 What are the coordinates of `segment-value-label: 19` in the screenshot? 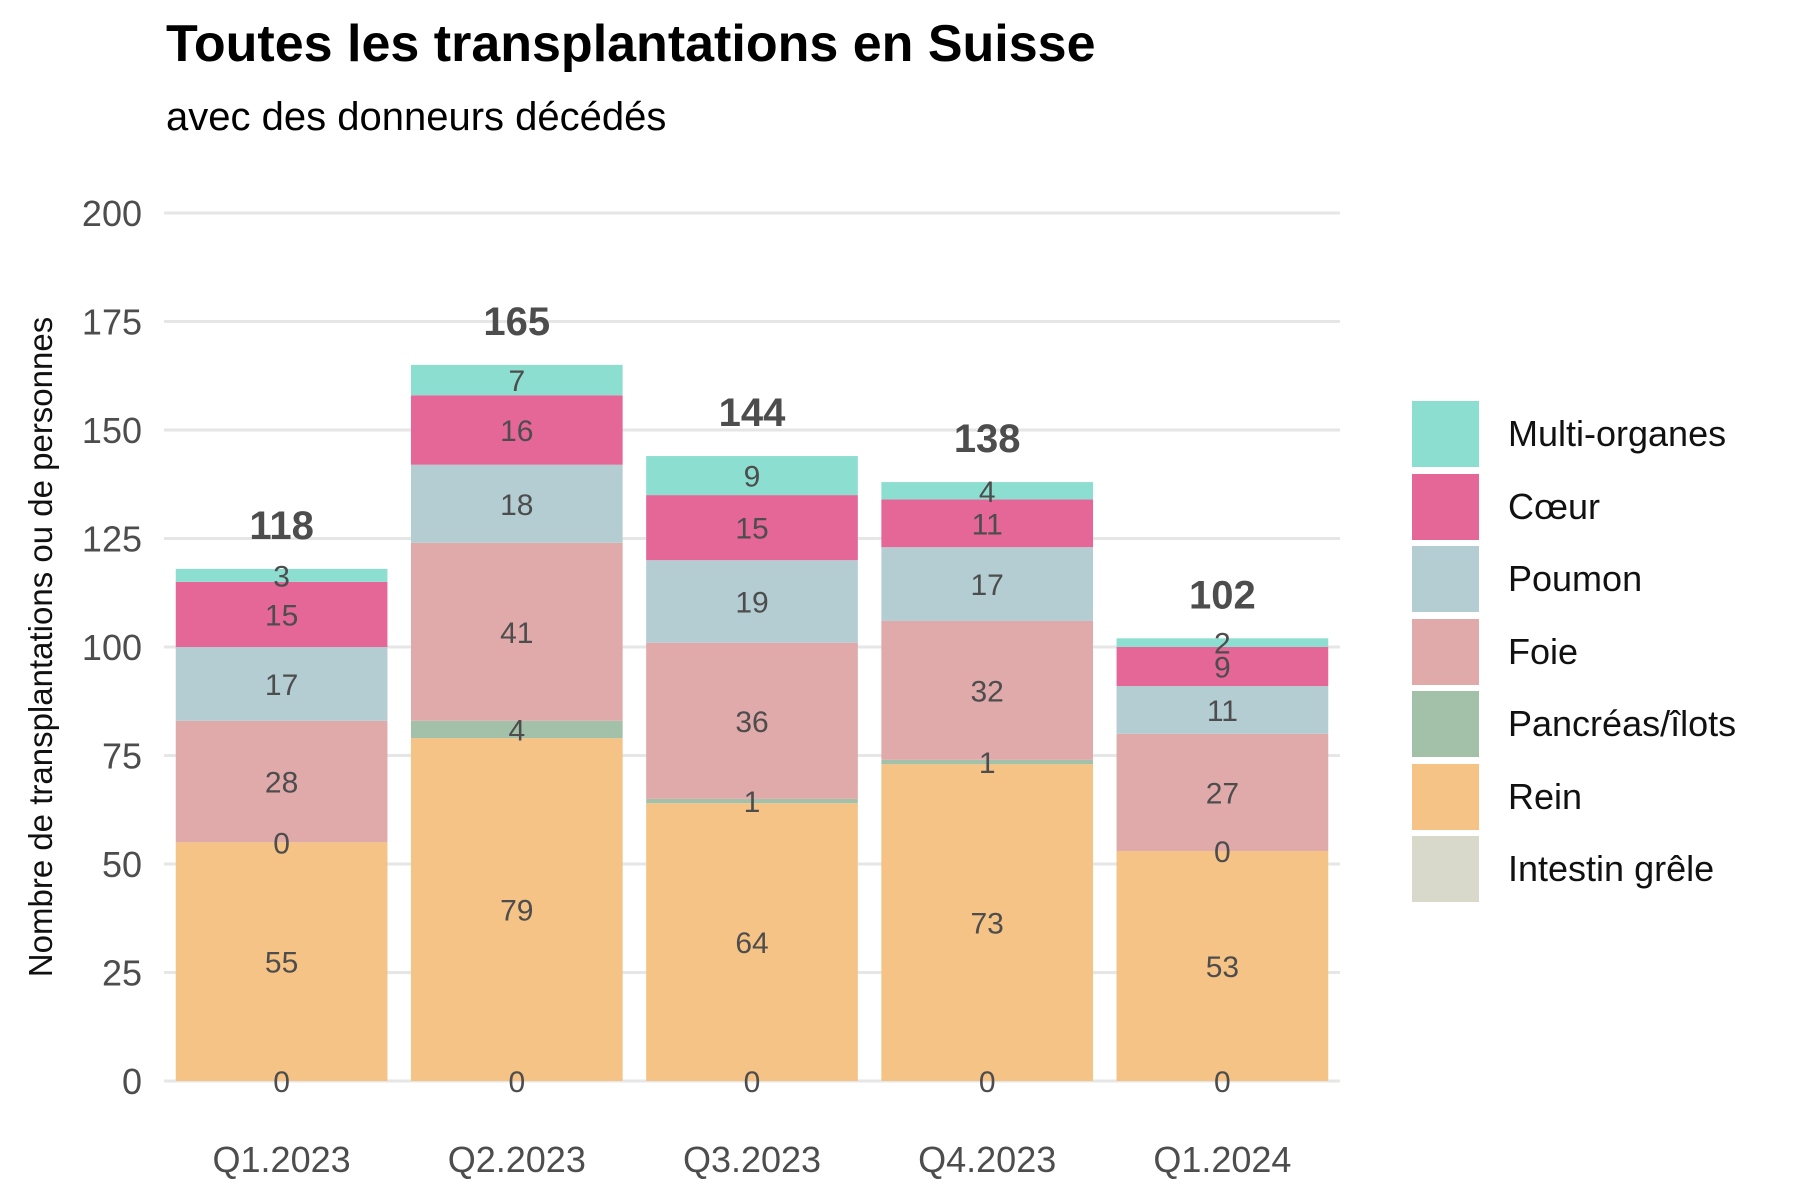 It's located at (751, 602).